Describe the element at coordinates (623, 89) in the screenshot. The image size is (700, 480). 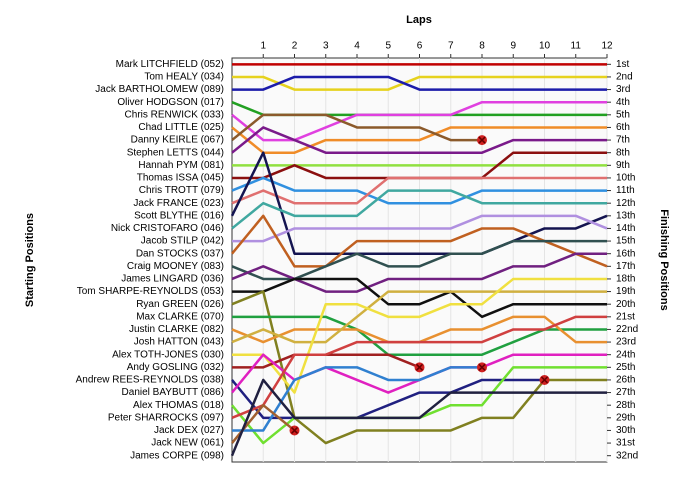
I see `y2-tick-label: 3rd` at that location.